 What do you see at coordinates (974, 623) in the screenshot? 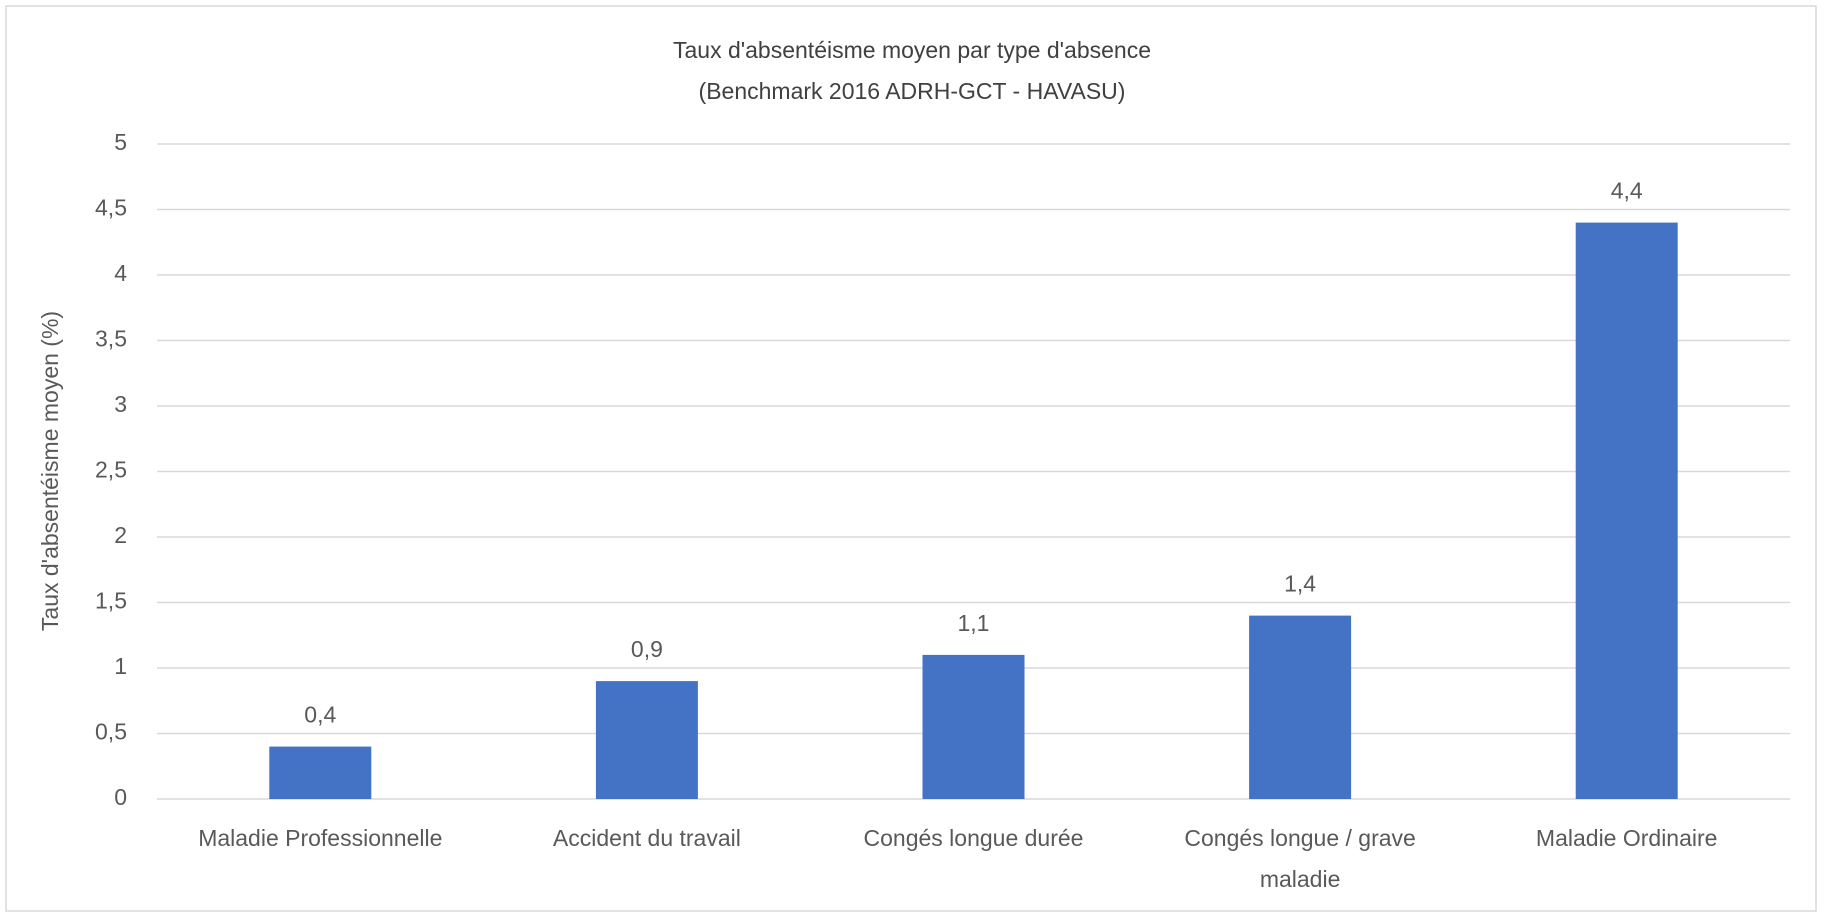
I see `data-label: 1,1` at bounding box center [974, 623].